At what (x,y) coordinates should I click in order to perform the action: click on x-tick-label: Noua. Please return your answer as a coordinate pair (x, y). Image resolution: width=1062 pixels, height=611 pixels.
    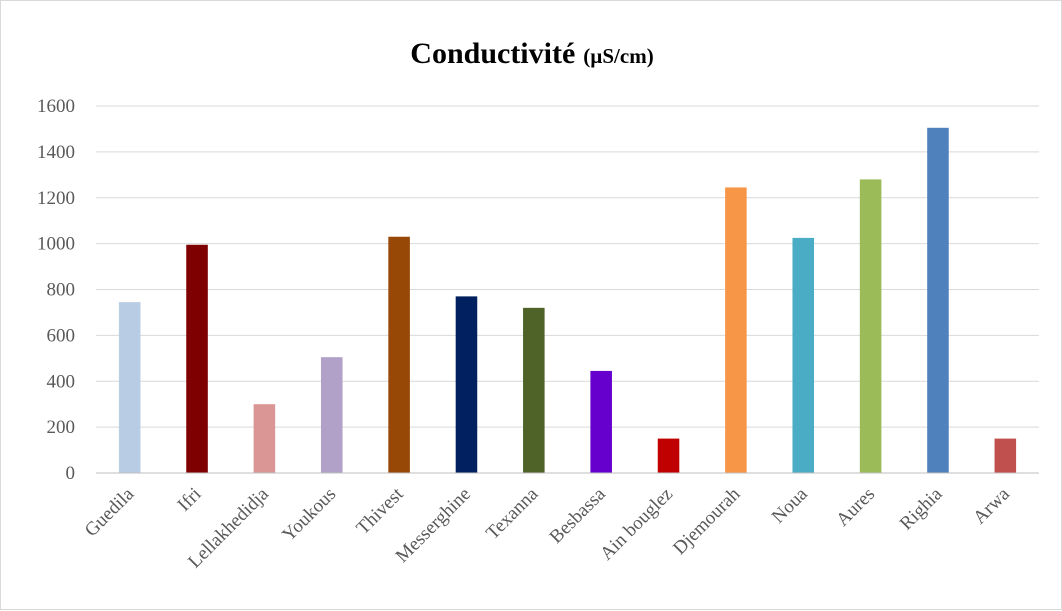
    Looking at the image, I should click on (790, 505).